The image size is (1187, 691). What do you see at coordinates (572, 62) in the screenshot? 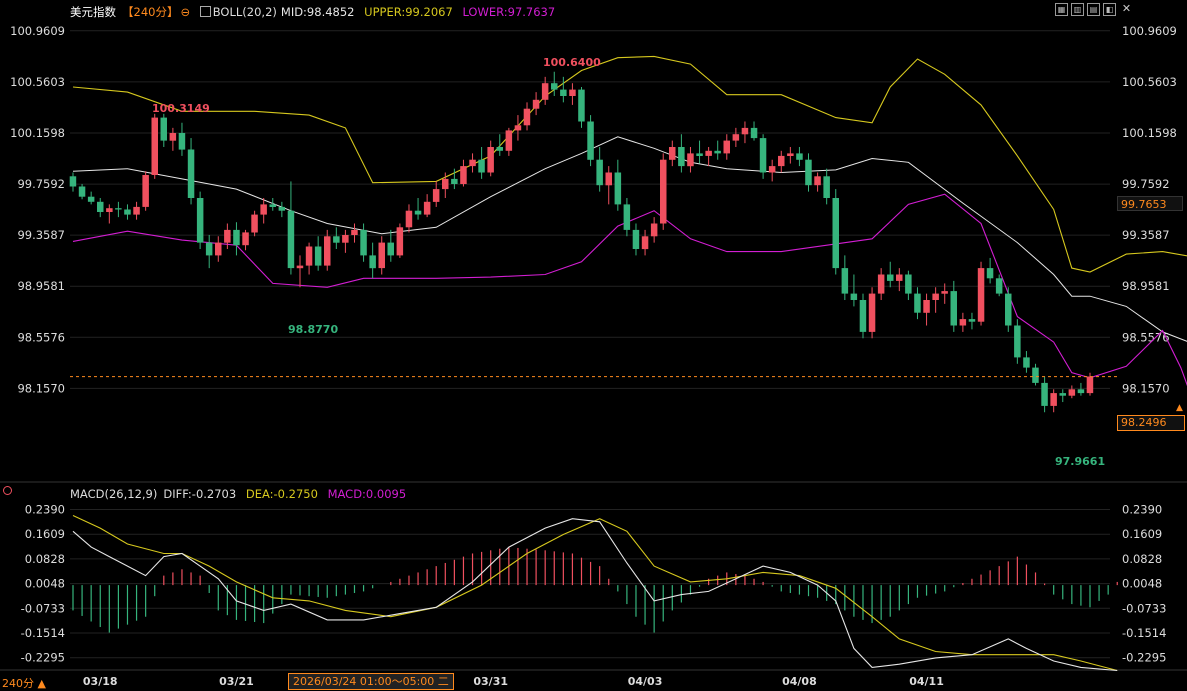
I see `high-annotation-2: 100.6400` at bounding box center [572, 62].